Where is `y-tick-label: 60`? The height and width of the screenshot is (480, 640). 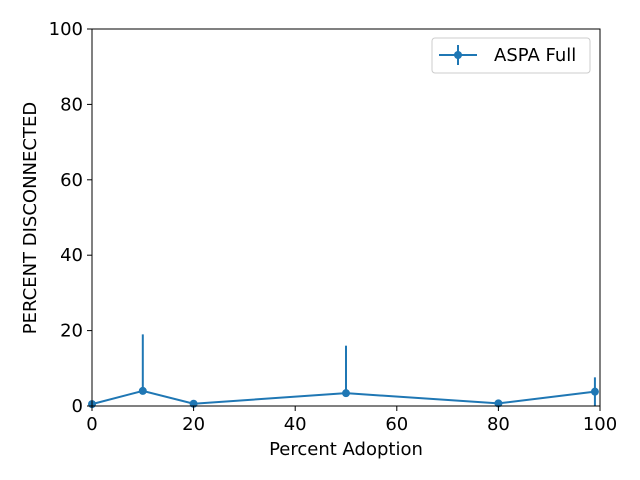
y-tick-label: 60 is located at coordinates (71, 180).